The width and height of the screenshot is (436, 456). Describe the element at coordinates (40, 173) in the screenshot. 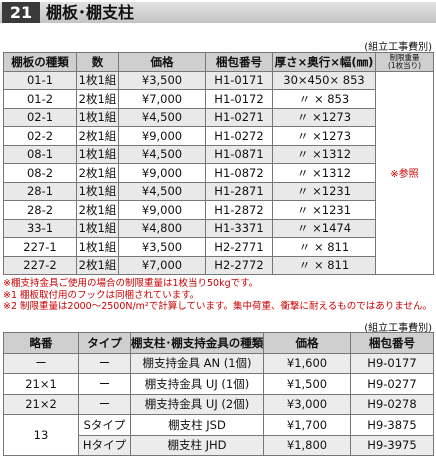

I see `cell: 08-2` at that location.